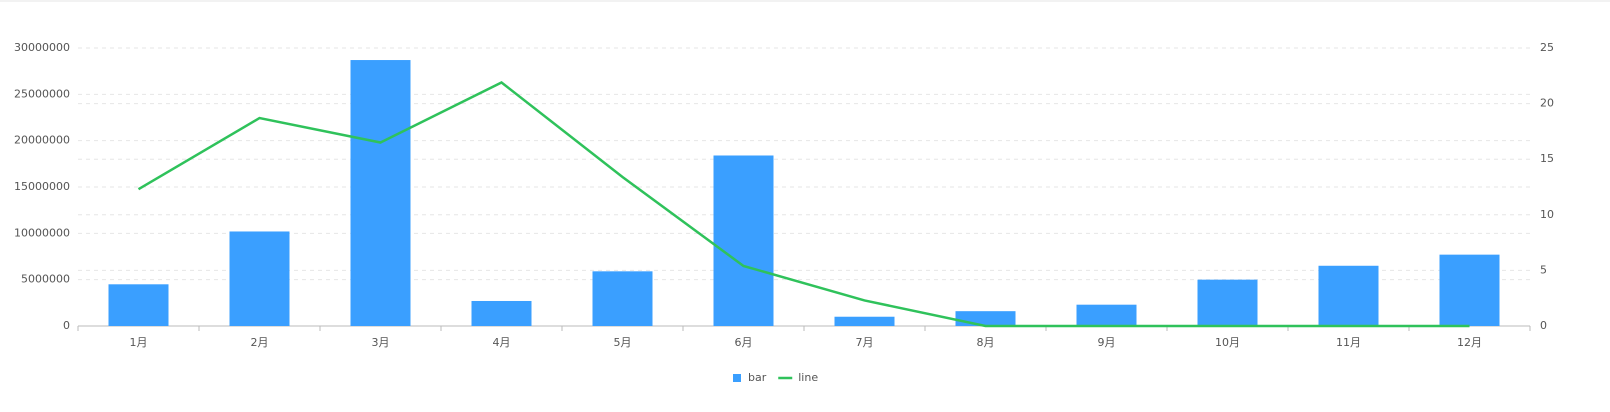 Image resolution: width=1610 pixels, height=412 pixels. I want to click on x-tick-label: 12月, so click(1469, 342).